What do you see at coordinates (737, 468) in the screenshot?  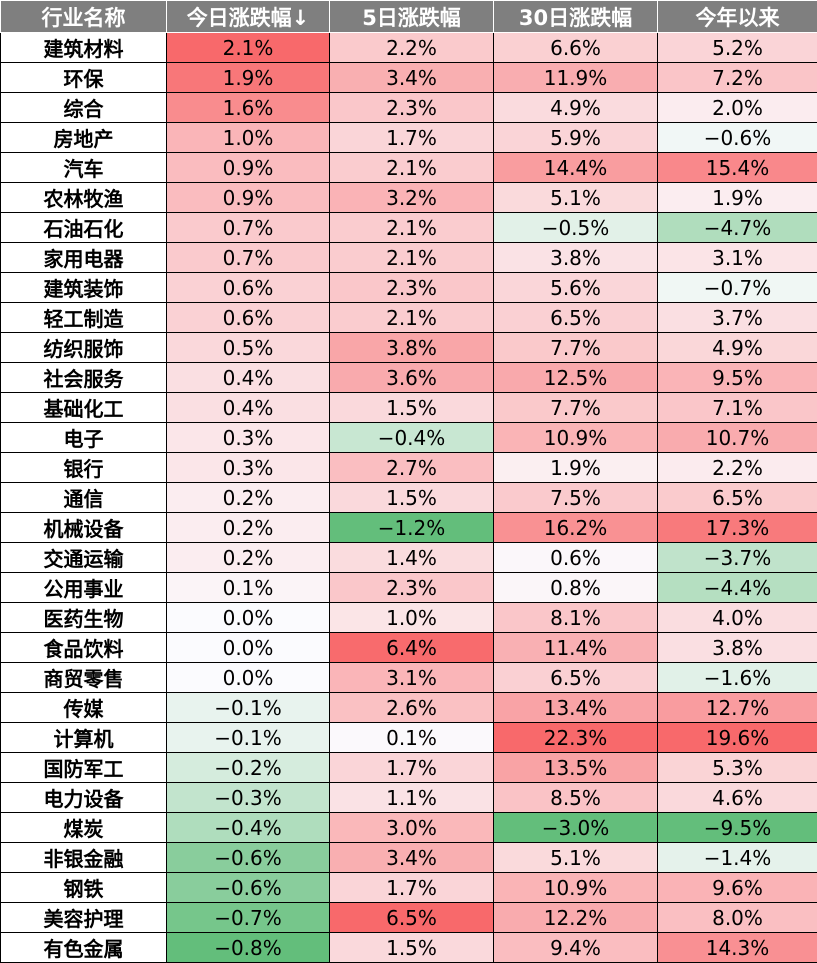 I see `value-cell: 2.2%` at bounding box center [737, 468].